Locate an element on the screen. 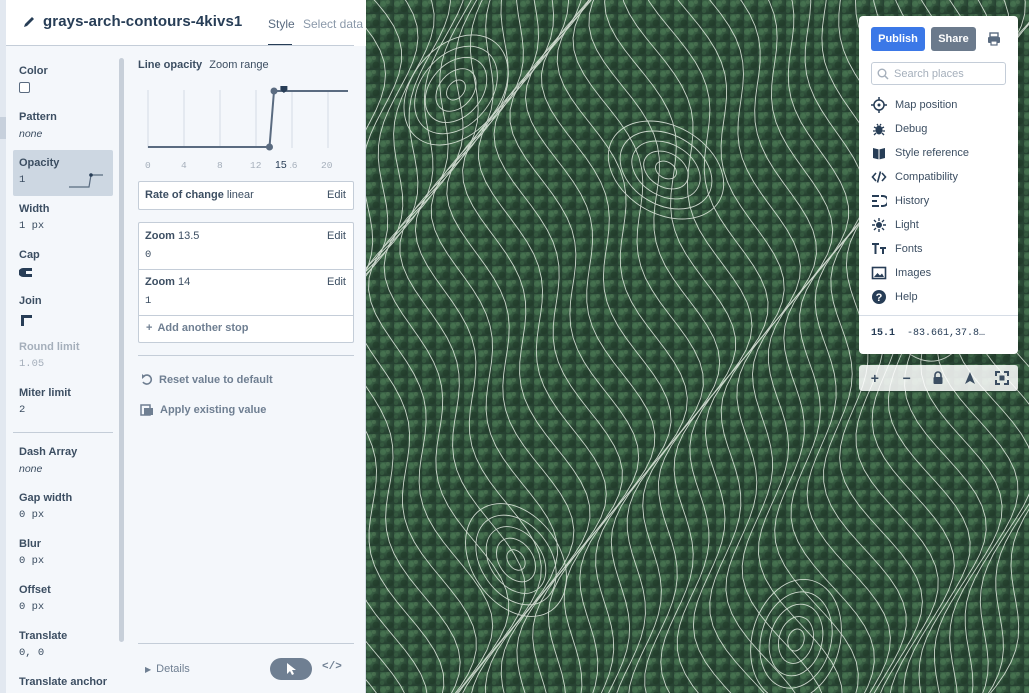 The height and width of the screenshot is (693, 1029). curve-stop-handle is located at coordinates (274, 91).